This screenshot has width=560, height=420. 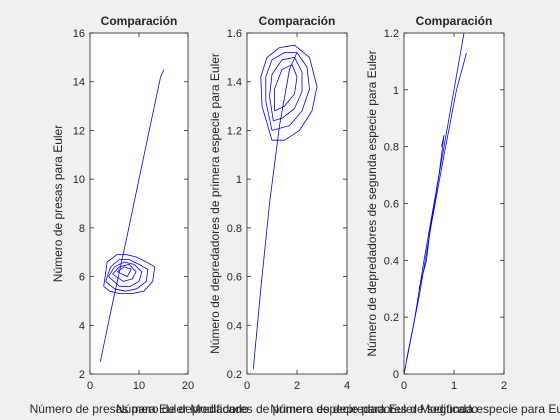 What do you see at coordinates (79, 83) in the screenshot?
I see `y-tick-label: 14` at bounding box center [79, 83].